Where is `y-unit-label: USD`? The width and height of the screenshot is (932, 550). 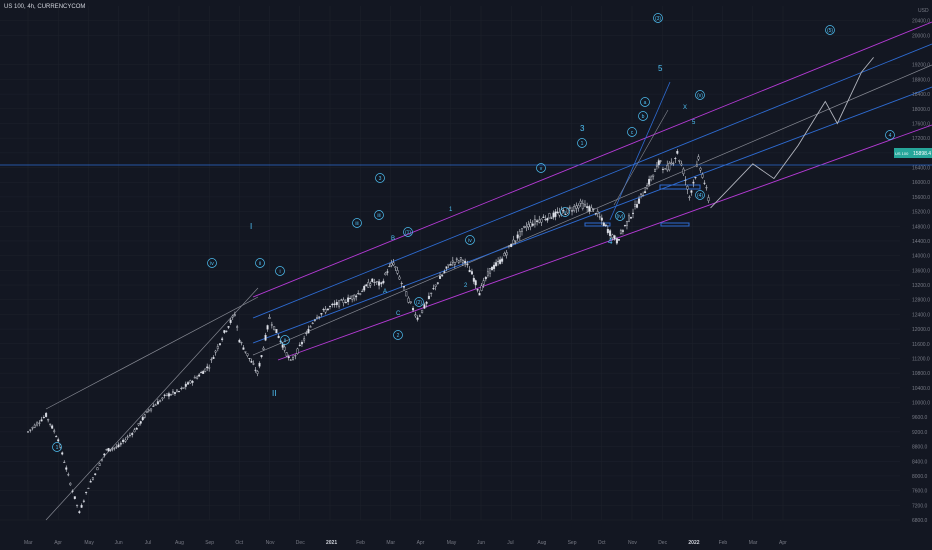 y-unit-label: USD is located at coordinates (923, 11).